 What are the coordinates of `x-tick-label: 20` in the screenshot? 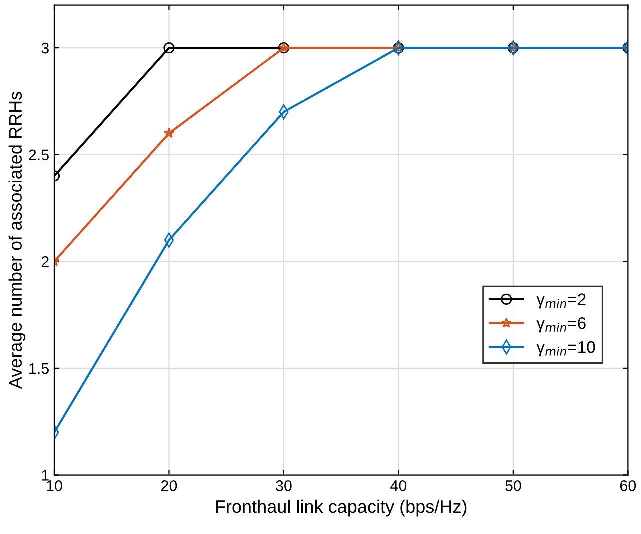 It's located at (169, 486).